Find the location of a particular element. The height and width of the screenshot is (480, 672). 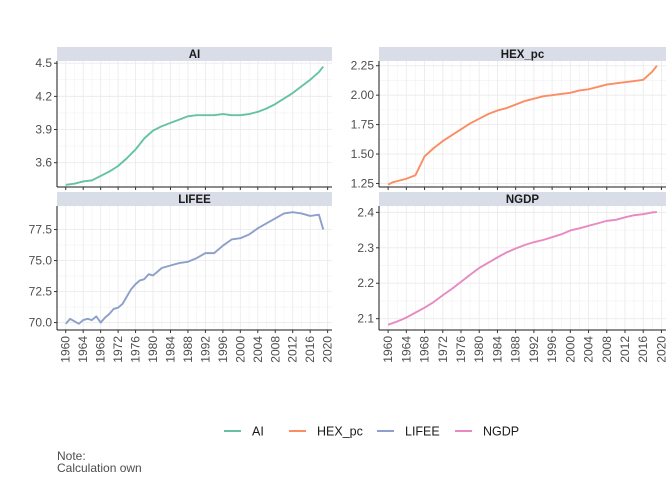

facet-title: AI is located at coordinates (195, 55).